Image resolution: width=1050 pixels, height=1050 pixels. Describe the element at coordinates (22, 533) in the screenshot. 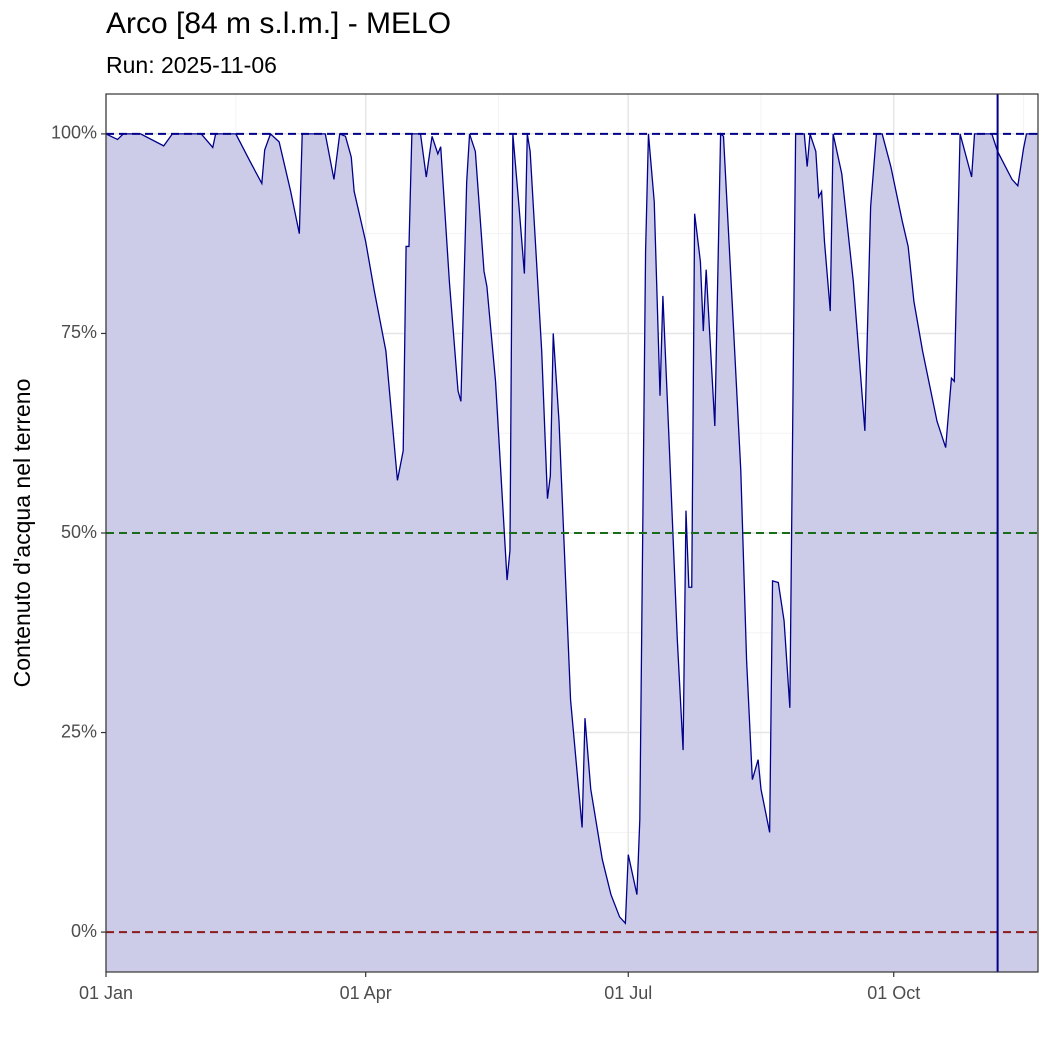

I see `y-axis-label: Contenuto d'acqua nel terreno` at that location.